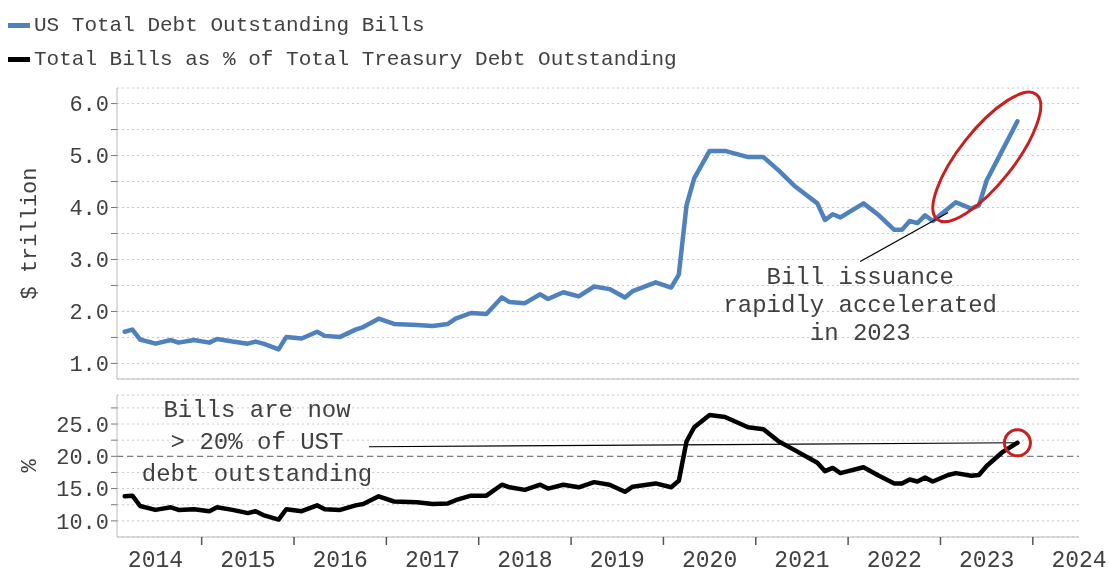 This screenshot has width=1110, height=577. I want to click on y-tick-label: 15.0, so click(82, 491).